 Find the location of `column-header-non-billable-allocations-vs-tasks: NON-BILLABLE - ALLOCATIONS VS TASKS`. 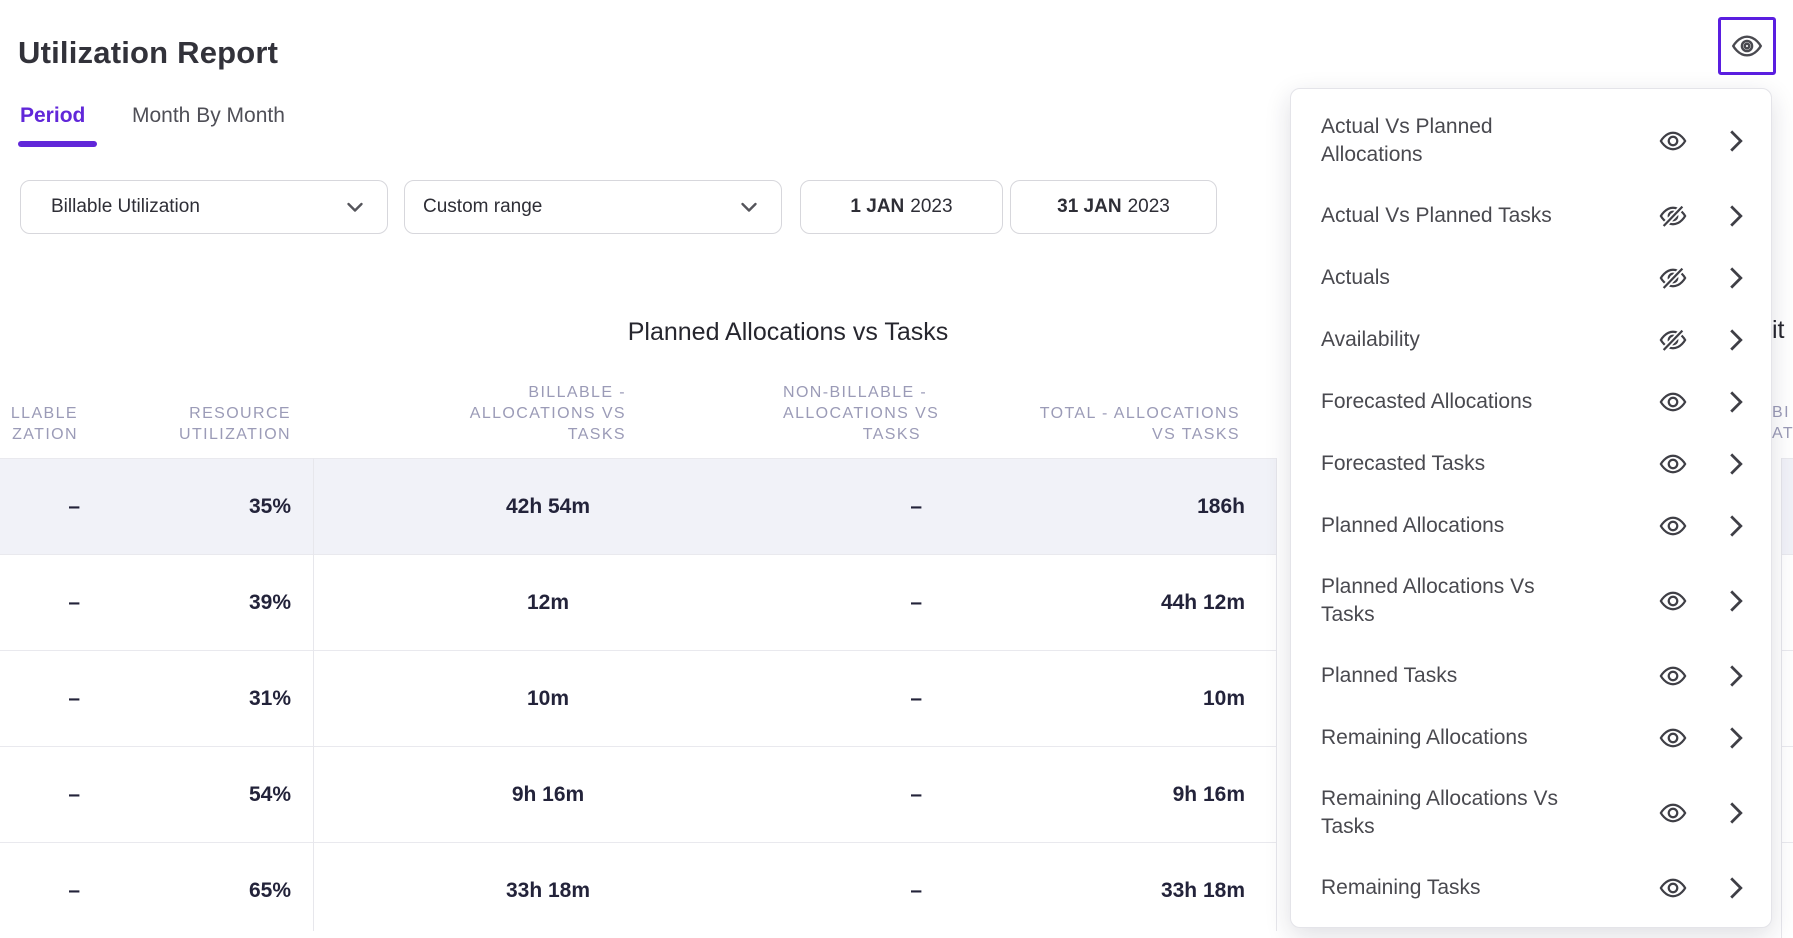

column-header-non-billable-allocations-vs-tasks: NON-BILLABLE - ALLOCATIONS VS TASKS is located at coordinates (861, 413).